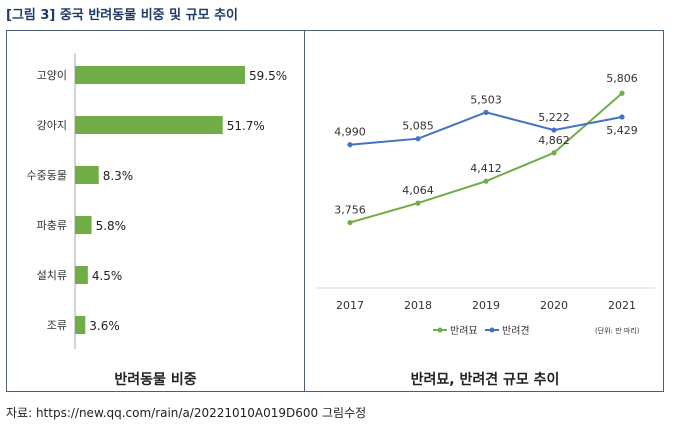 Image resolution: width=675 pixels, height=426 pixels. What do you see at coordinates (350, 210) in the screenshot?
I see `data-label: 3,756` at bounding box center [350, 210].